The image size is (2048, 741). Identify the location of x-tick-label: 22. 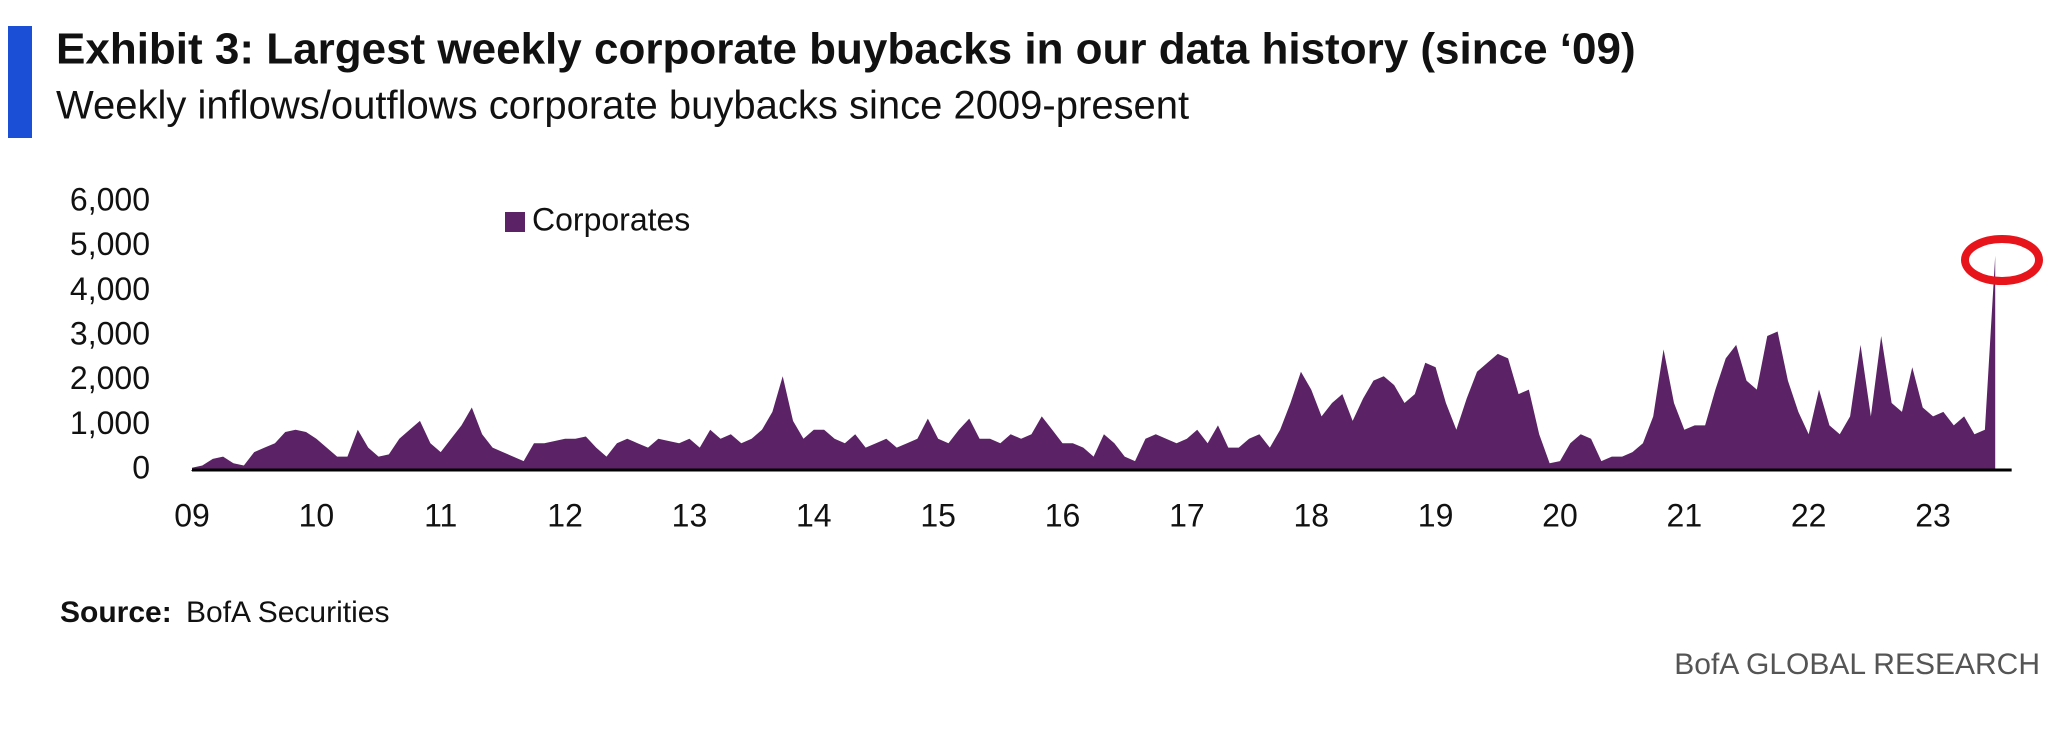
(1809, 515).